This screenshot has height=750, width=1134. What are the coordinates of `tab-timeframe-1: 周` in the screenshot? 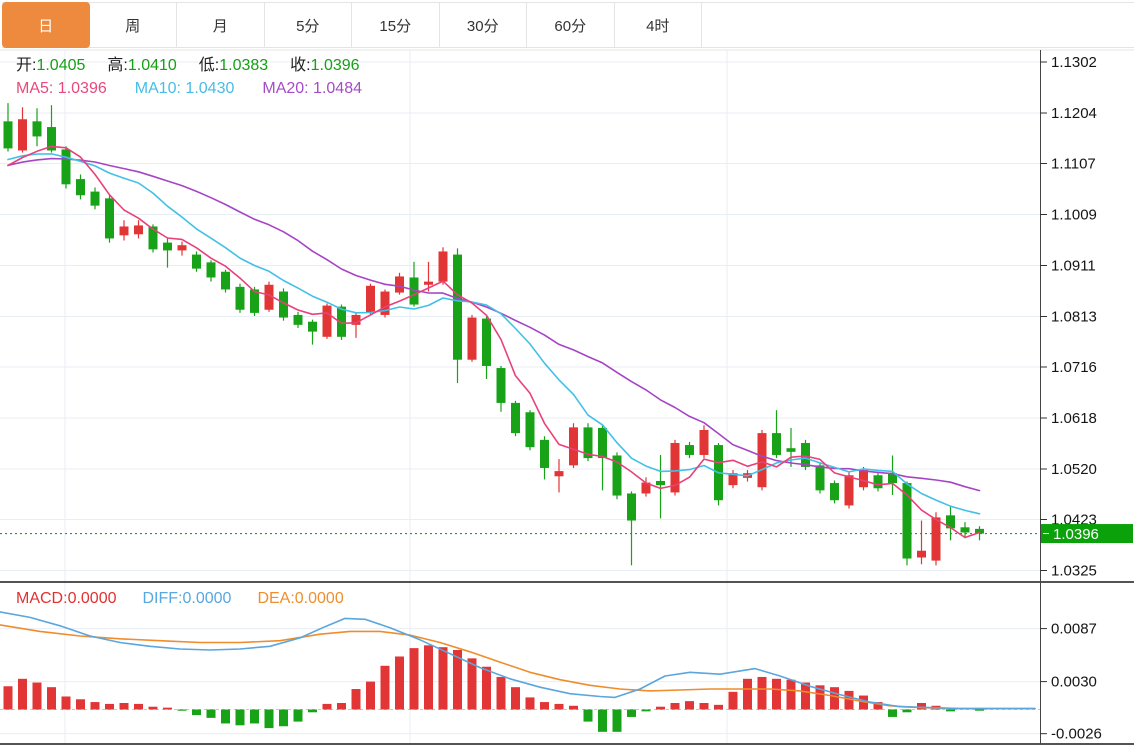 It's located at (133, 25).